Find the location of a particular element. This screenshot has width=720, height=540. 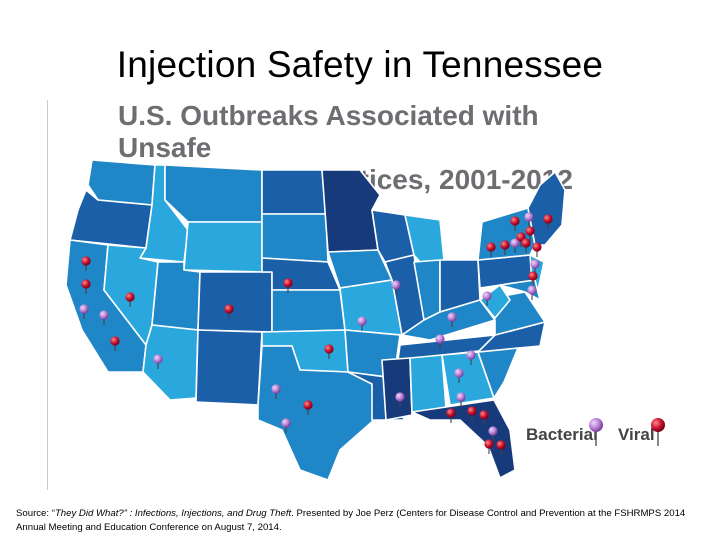

map-title-line-1: U.S. Outbreaks Associated with Unsafe is located at coordinates (328, 131).